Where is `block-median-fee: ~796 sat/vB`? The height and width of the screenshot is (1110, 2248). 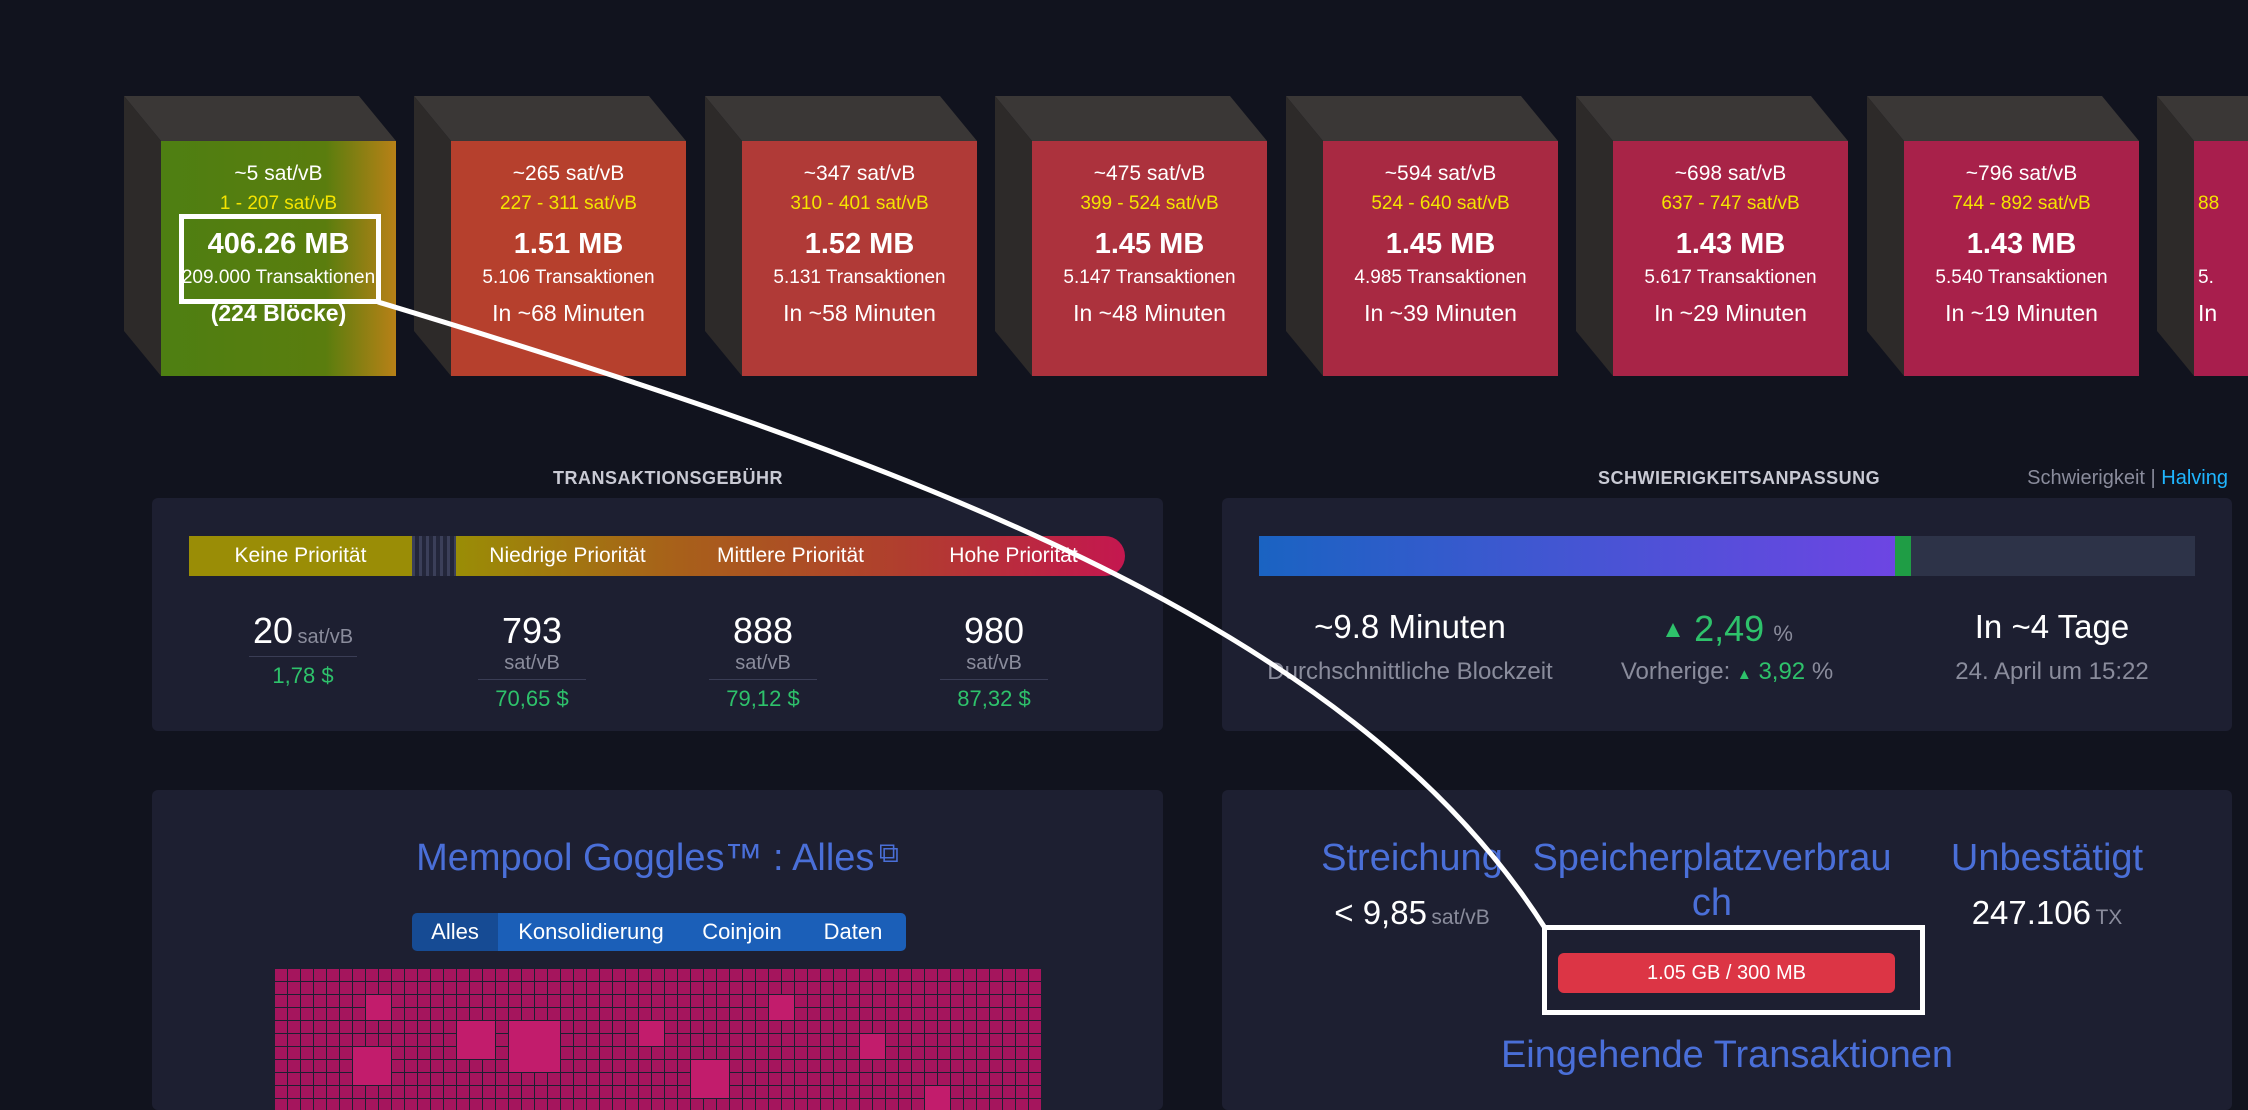 block-median-fee: ~796 sat/vB is located at coordinates (2021, 173).